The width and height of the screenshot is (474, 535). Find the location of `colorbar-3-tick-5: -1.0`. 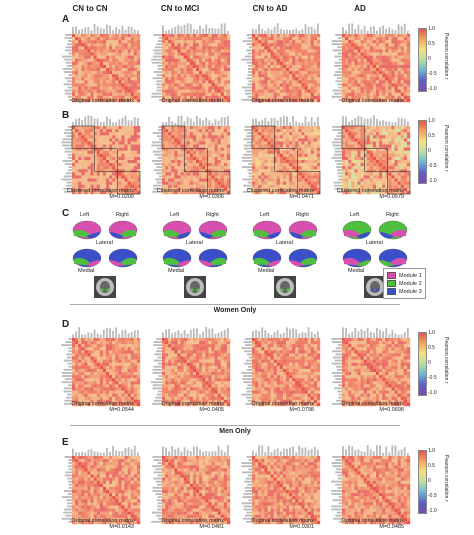

colorbar-3-tick-5: -1.0 is located at coordinates (432, 393).